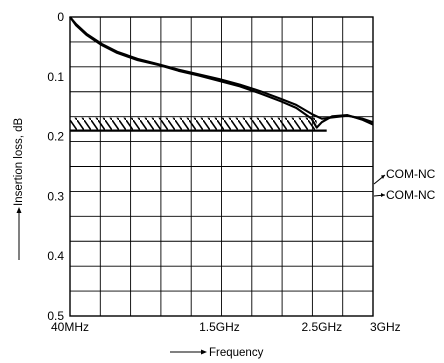 Image resolution: width=444 pixels, height=363 pixels. I want to click on y-tick-label: 0.2, so click(55, 137).